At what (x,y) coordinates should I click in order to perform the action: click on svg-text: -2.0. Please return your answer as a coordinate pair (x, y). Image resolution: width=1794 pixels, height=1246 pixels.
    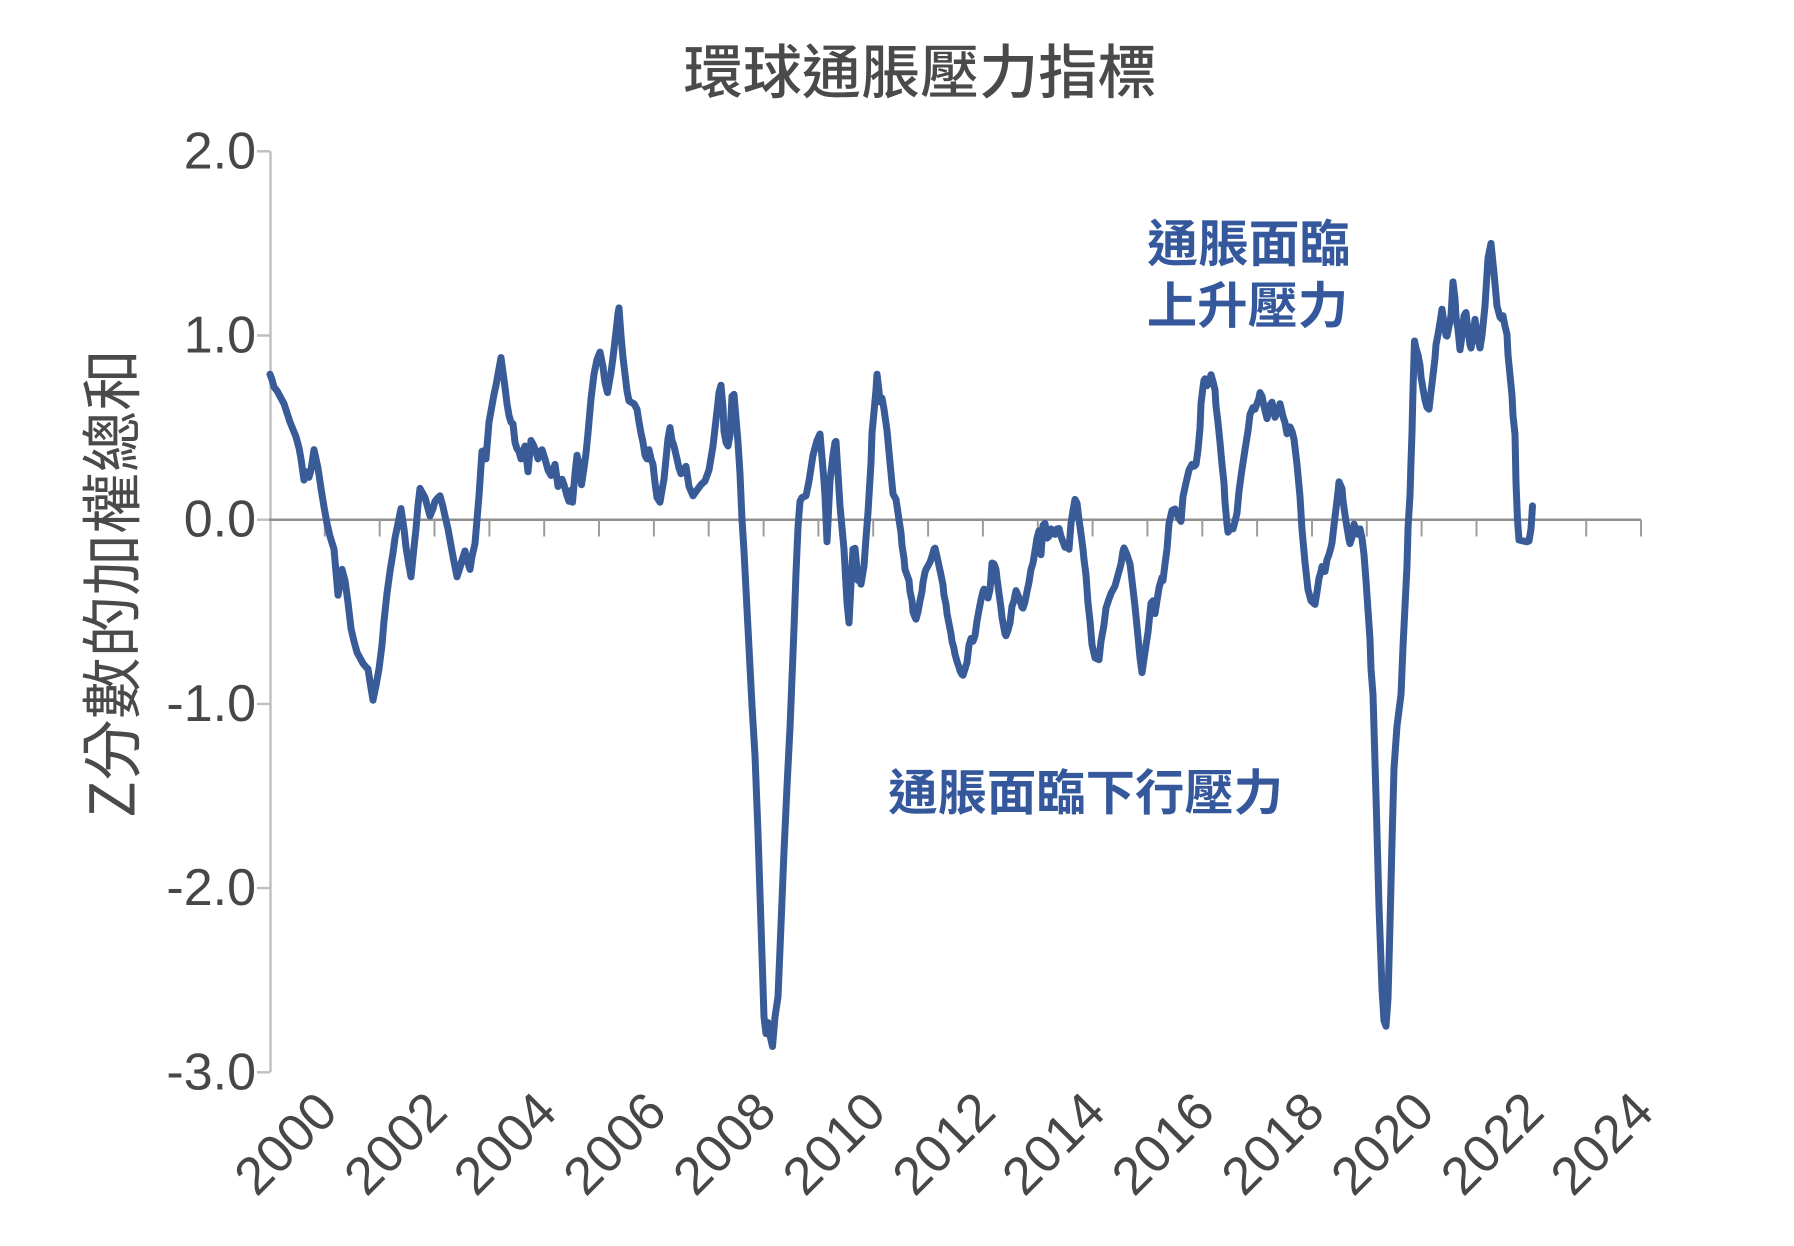
    Looking at the image, I should click on (211, 888).